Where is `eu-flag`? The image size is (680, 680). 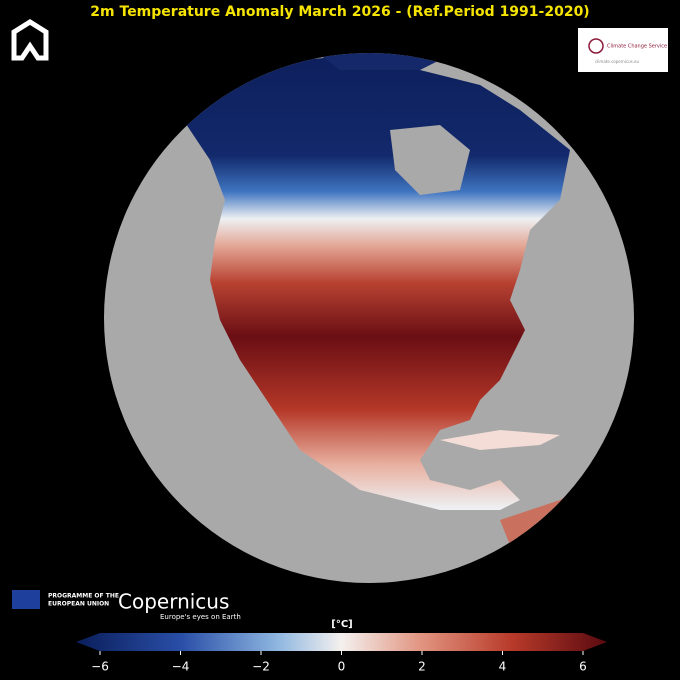 eu-flag is located at coordinates (26, 599).